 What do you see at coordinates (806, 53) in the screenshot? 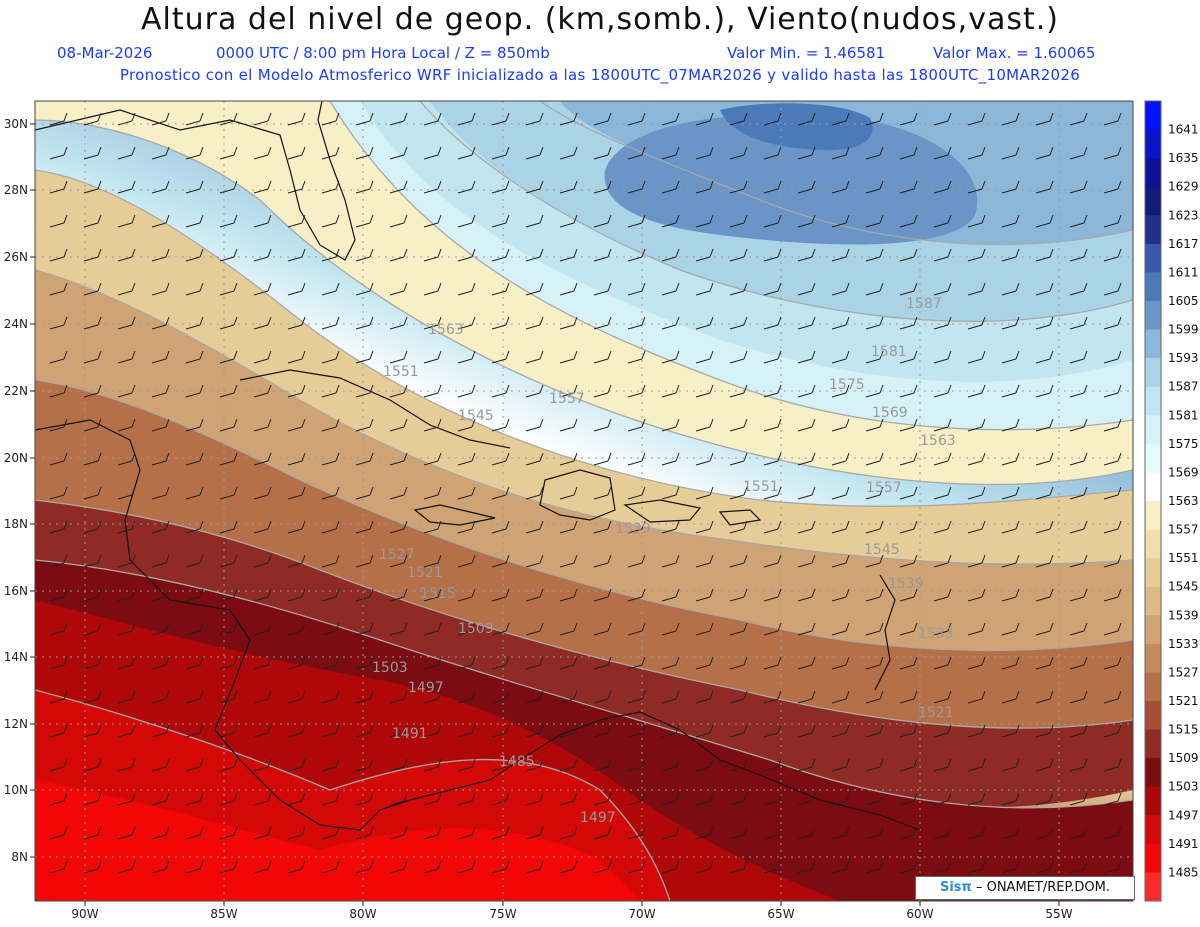
I see `value-min: Valor Min. = 1.46581` at bounding box center [806, 53].